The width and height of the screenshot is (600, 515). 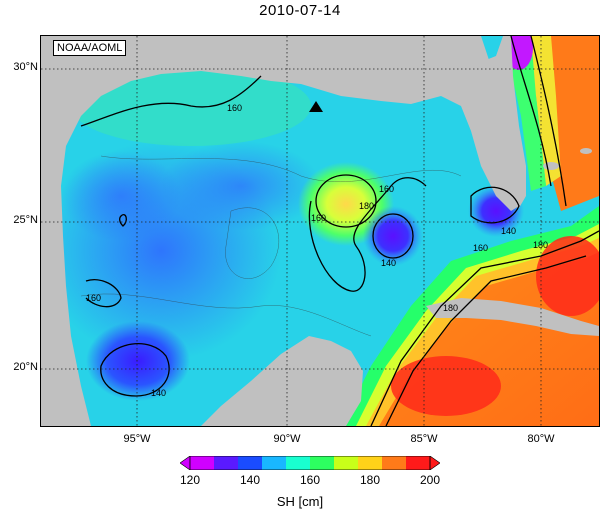 What do you see at coordinates (300, 501) in the screenshot?
I see `colorbar-label: SH [cm]` at bounding box center [300, 501].